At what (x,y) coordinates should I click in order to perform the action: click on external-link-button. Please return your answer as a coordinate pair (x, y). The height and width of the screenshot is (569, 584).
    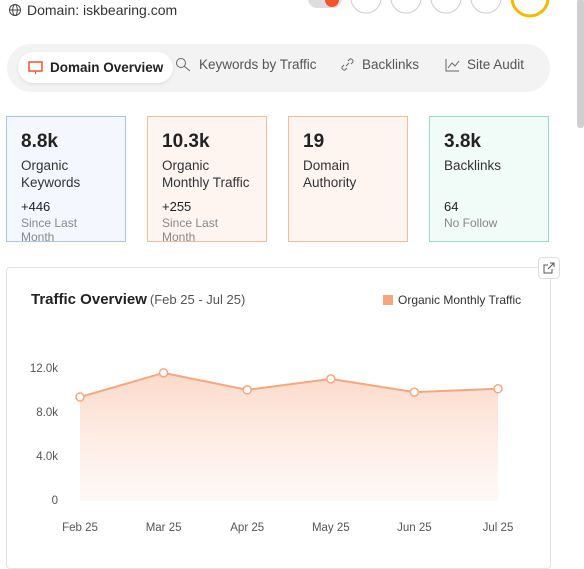
    Looking at the image, I should click on (549, 268).